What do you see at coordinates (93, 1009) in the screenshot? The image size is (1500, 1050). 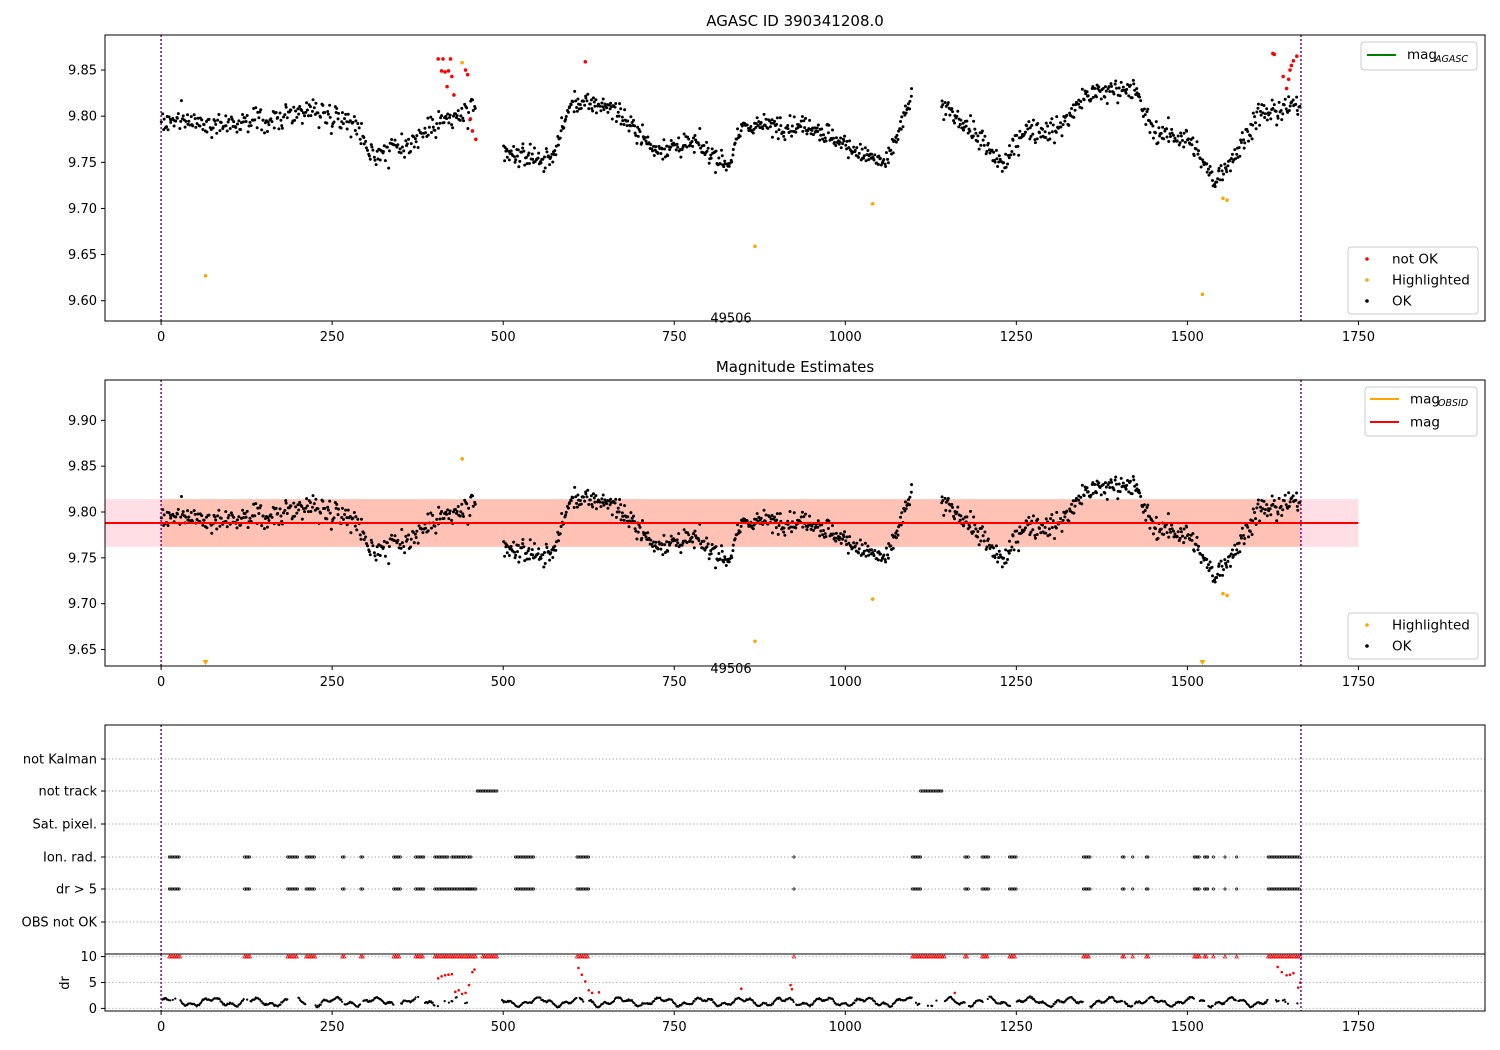 I see `y-tick-label: 0` at bounding box center [93, 1009].